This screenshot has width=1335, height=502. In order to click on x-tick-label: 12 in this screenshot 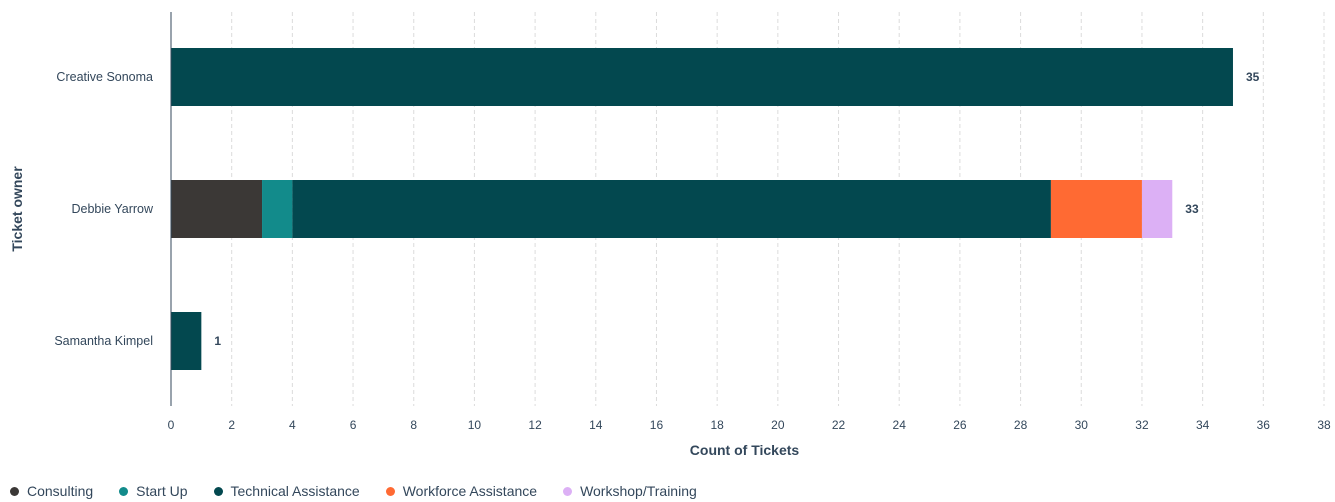, I will do `click(535, 425)`.